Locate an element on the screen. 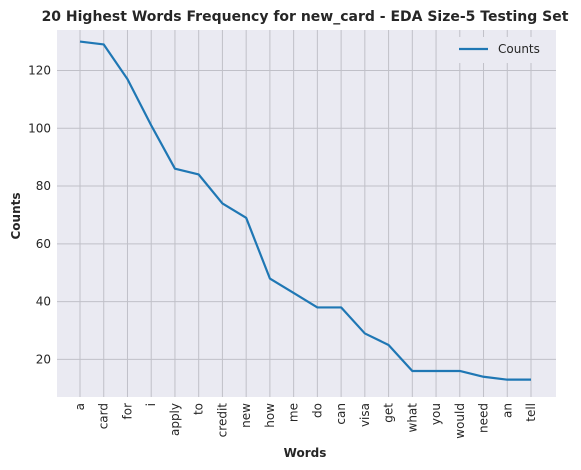  y-tick-label: 80 is located at coordinates (43, 186).